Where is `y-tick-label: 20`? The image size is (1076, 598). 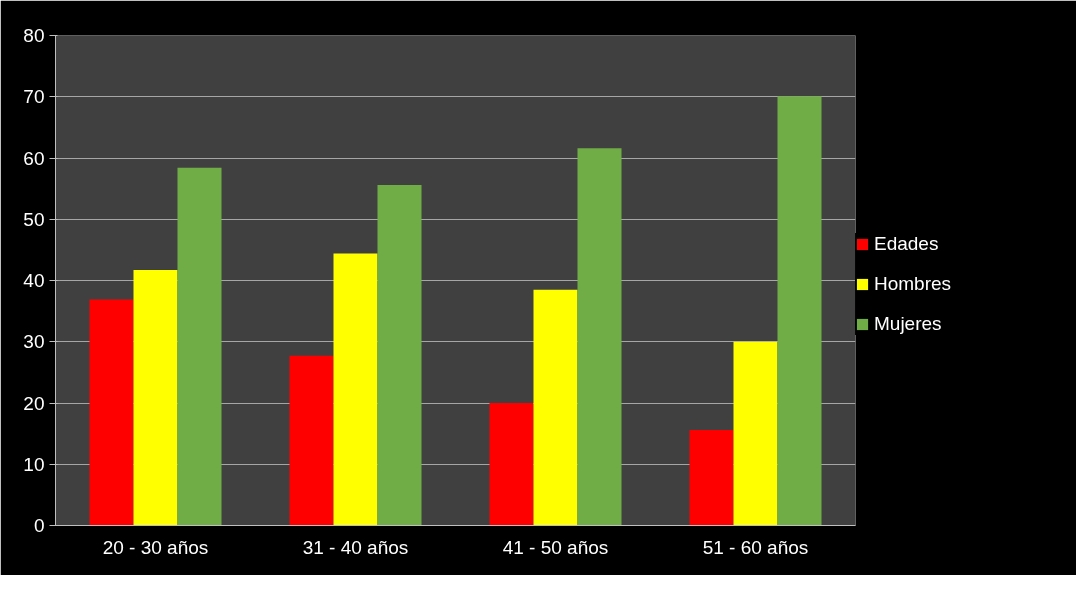
y-tick-label: 20 is located at coordinates (34, 403).